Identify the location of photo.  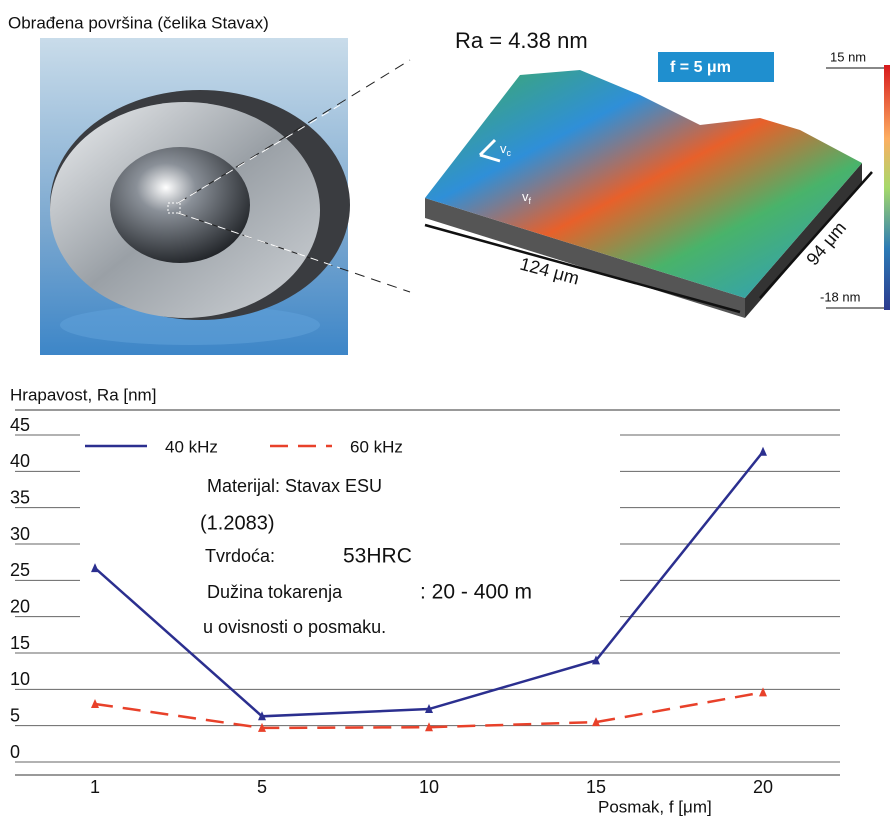
(195, 196).